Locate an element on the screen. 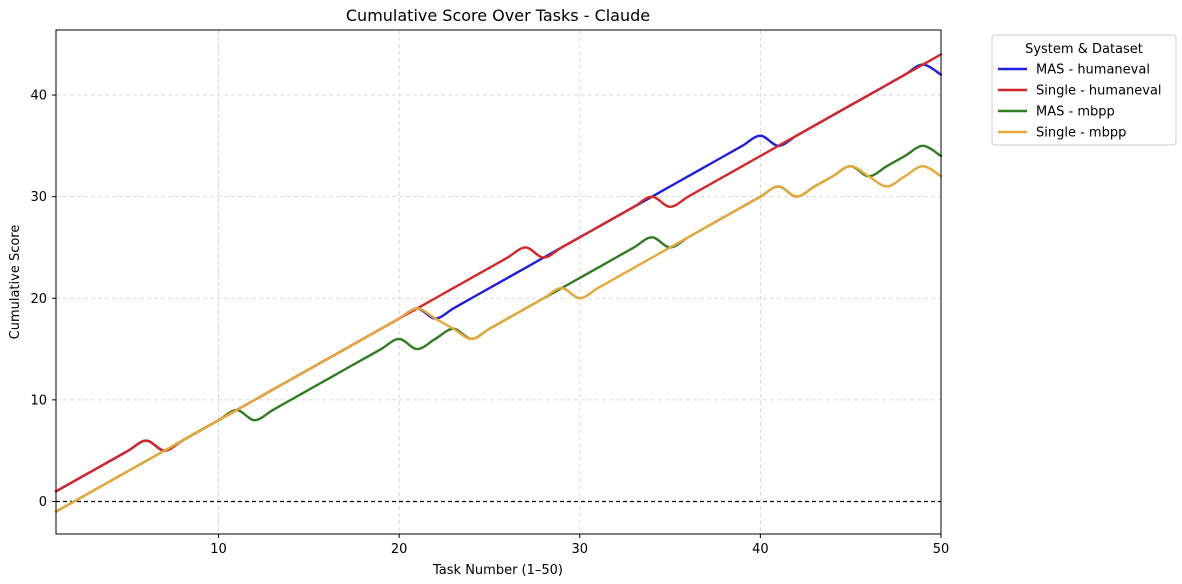 The image size is (1182, 584). x-tick-label: 10 is located at coordinates (218, 549).